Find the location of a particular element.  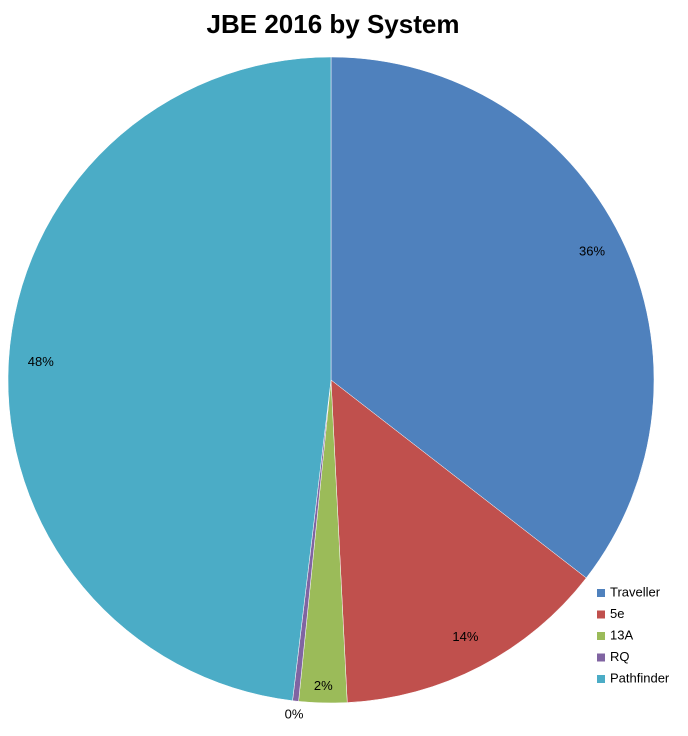

legend-label: 13A is located at coordinates (621, 634).